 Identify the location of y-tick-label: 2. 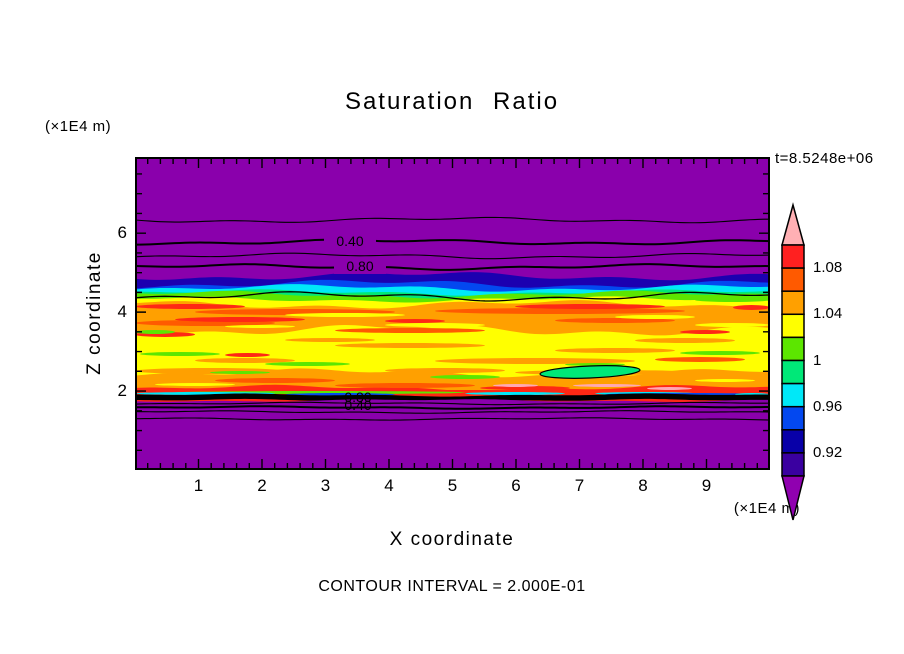
(122, 391).